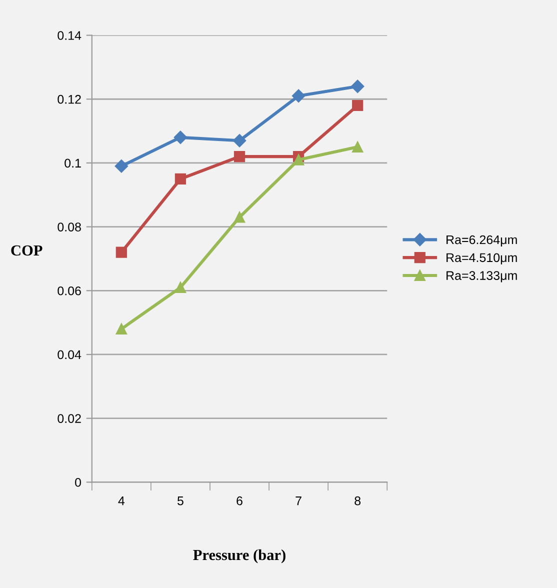 This screenshot has width=557, height=588. Describe the element at coordinates (69, 227) in the screenshot. I see `y-tick-label: 0.08` at that location.